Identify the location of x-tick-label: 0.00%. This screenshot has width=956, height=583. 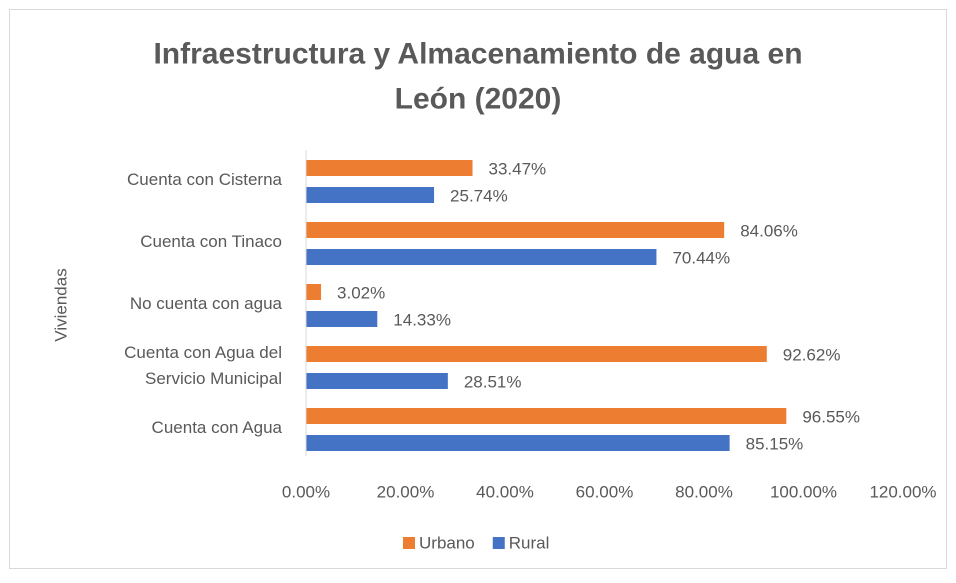
(306, 491).